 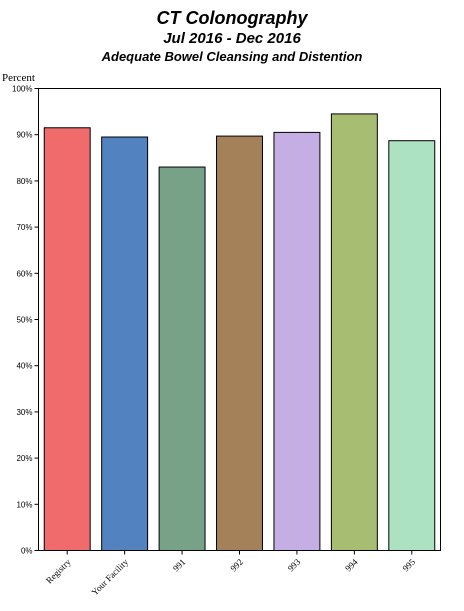 What do you see at coordinates (58, 570) in the screenshot?
I see `x-tick-label: Registry` at bounding box center [58, 570].